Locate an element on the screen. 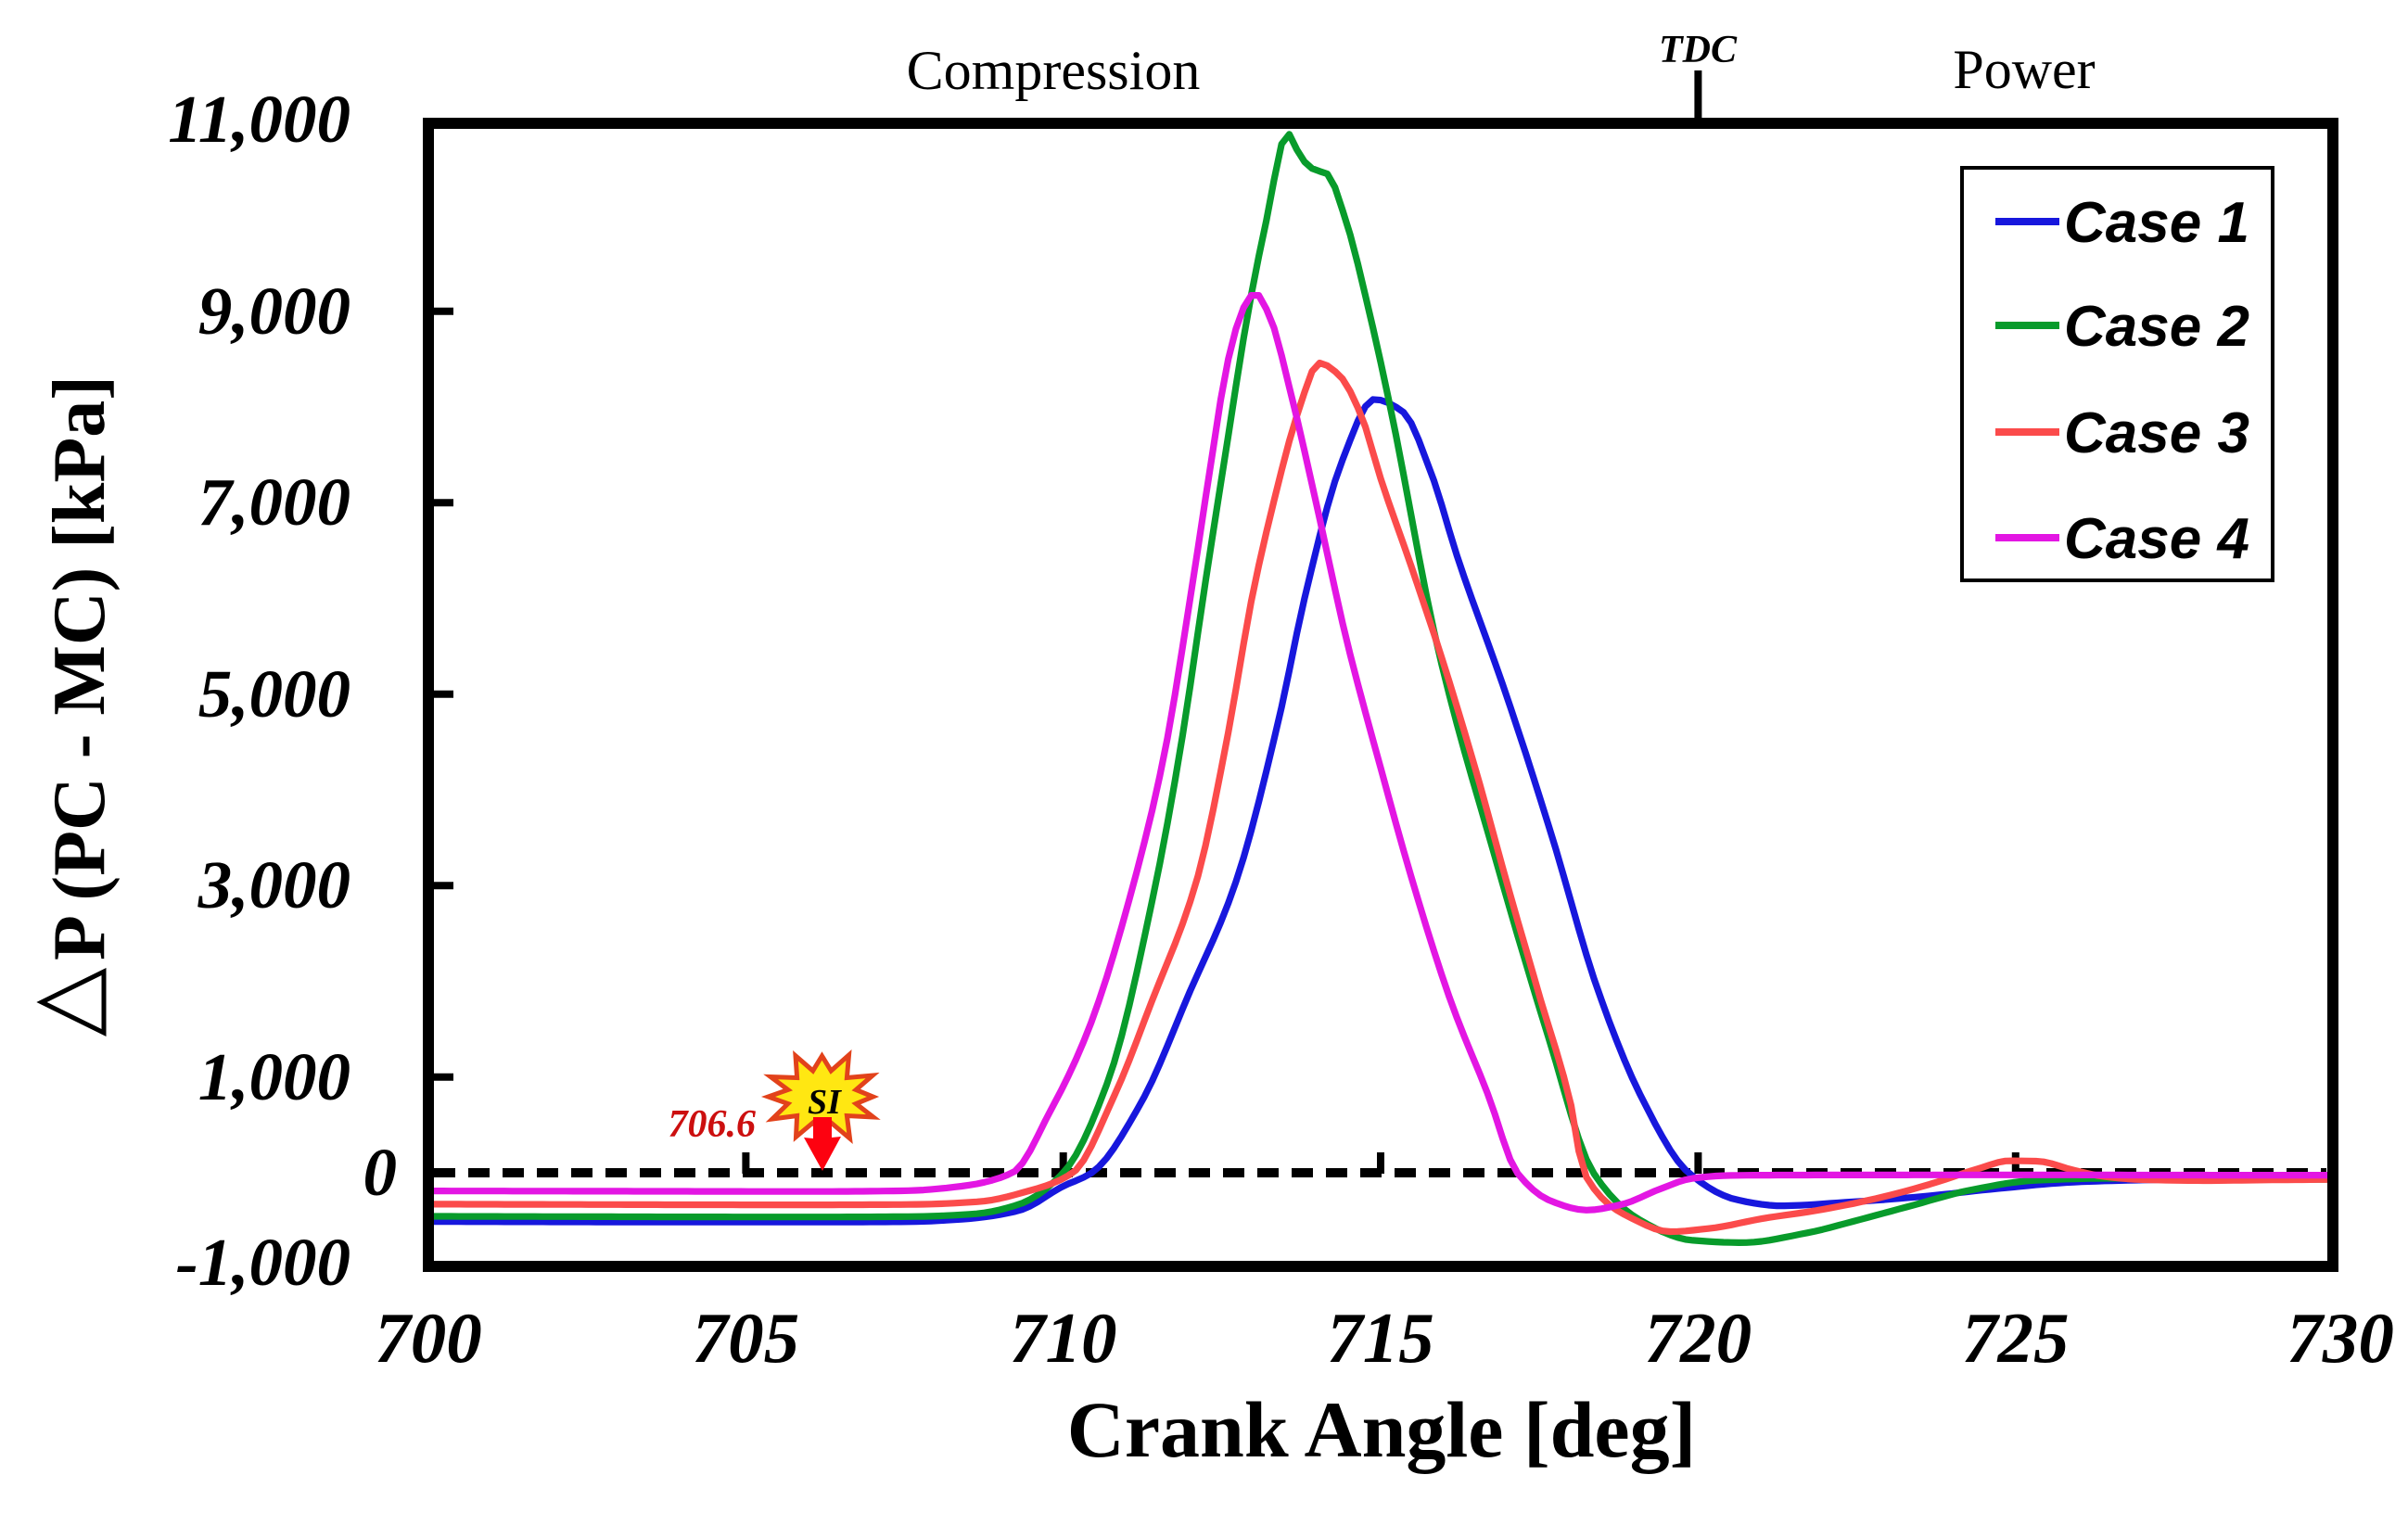  svg-text: 3,000 is located at coordinates (273, 884).